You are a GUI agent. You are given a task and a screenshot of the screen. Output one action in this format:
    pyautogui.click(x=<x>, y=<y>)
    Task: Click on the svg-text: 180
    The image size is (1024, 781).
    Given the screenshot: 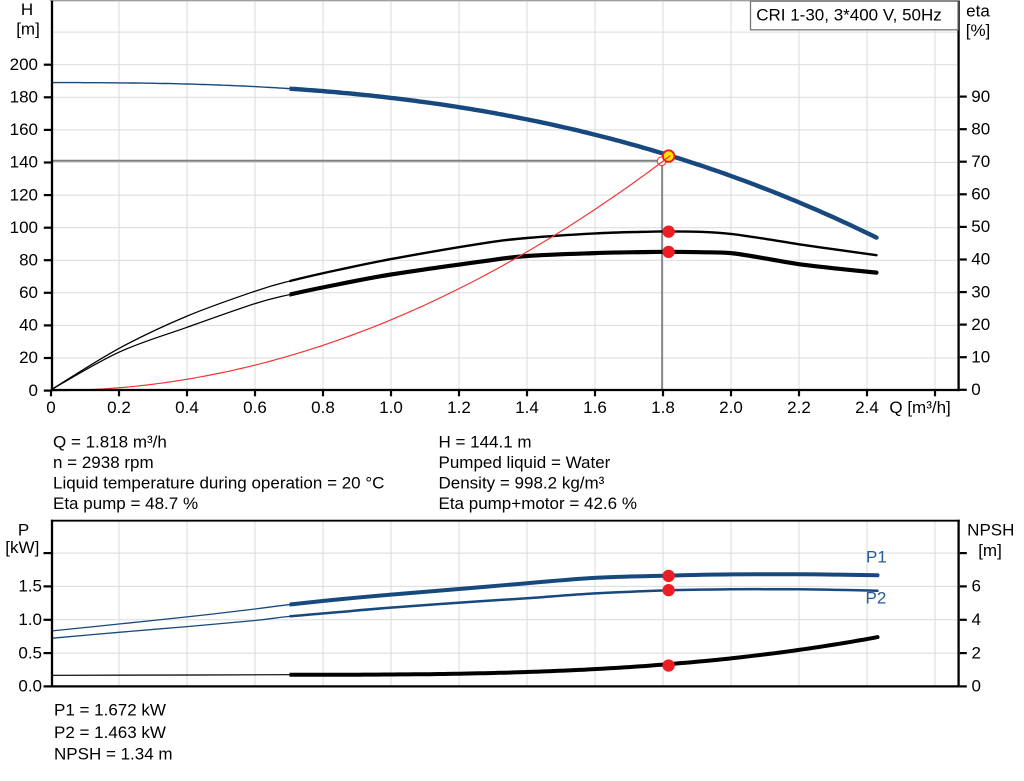 What is the action you would take?
    pyautogui.click(x=24, y=97)
    